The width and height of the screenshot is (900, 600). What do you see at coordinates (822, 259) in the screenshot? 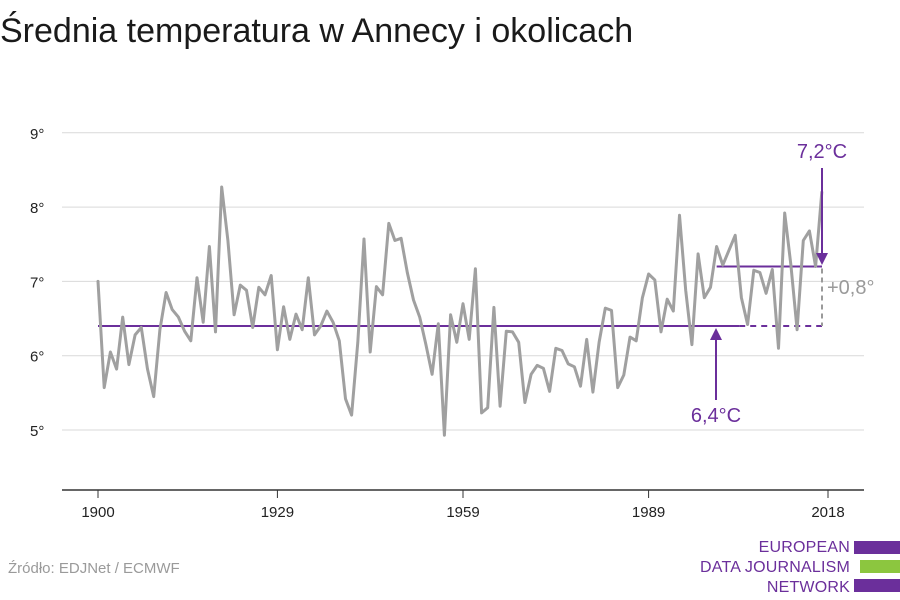
I see `arrow-recent-head` at bounding box center [822, 259].